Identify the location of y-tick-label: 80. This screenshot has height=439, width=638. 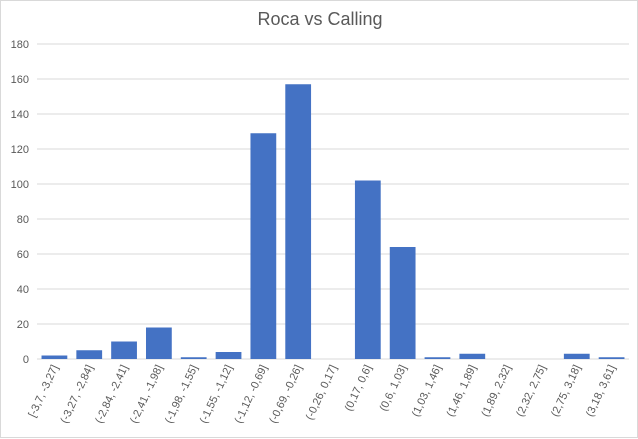
(23, 220).